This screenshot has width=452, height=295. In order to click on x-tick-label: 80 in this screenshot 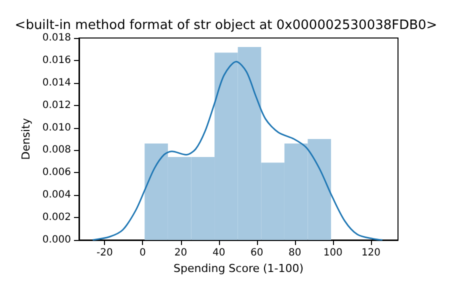, I will do `click(295, 253)`.